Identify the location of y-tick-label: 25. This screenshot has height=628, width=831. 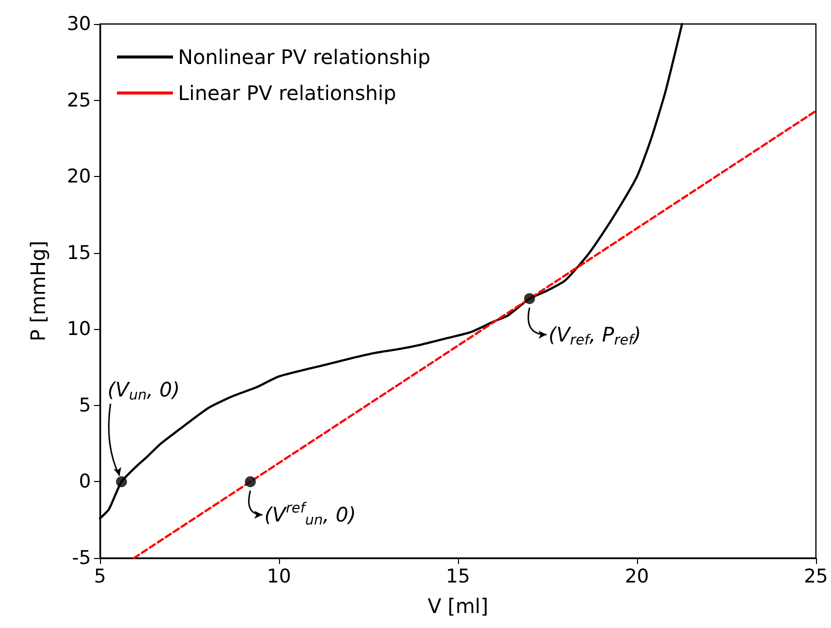
(78, 100).